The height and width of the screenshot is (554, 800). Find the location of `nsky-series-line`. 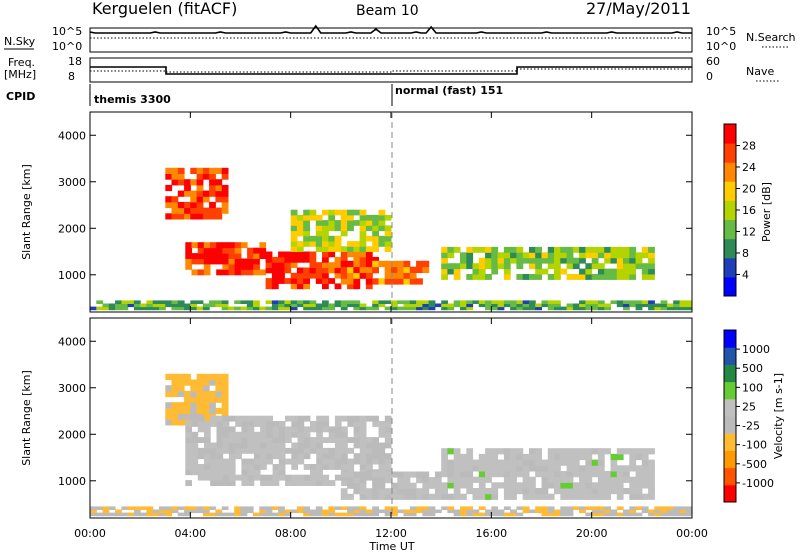

nsky-series-line is located at coordinates (390, 29).